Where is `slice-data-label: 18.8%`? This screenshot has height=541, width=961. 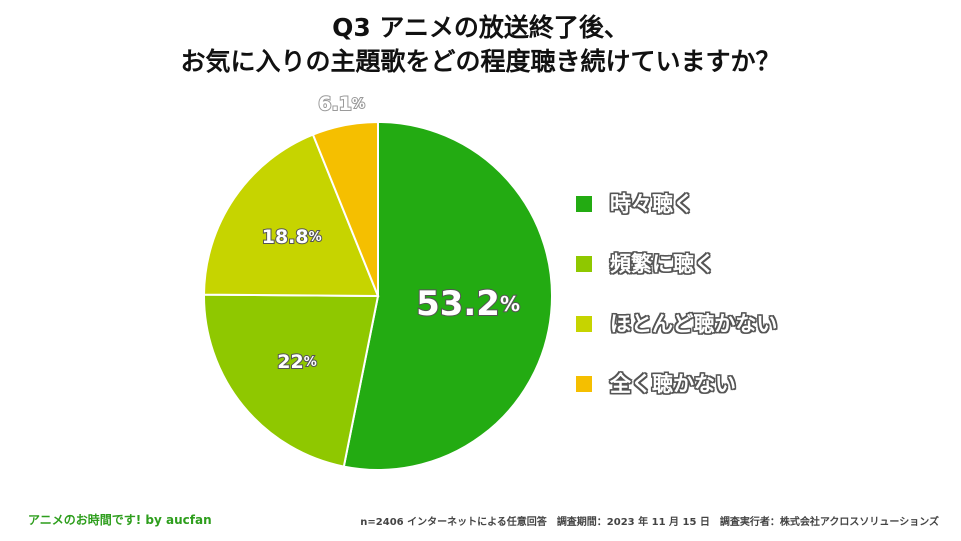 slice-data-label: 18.8% is located at coordinates (292, 237).